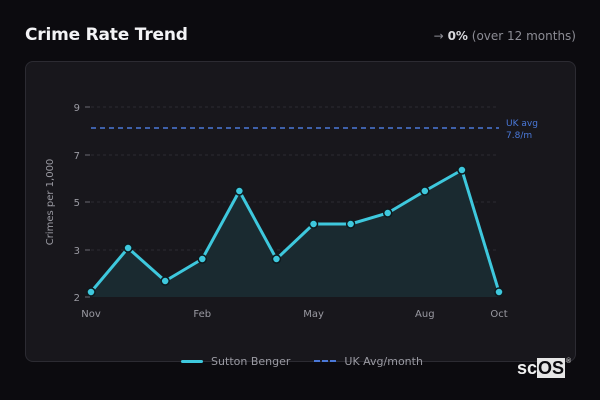 This screenshot has height=400, width=600. Describe the element at coordinates (425, 314) in the screenshot. I see `x-tick-label: Aug` at that location.